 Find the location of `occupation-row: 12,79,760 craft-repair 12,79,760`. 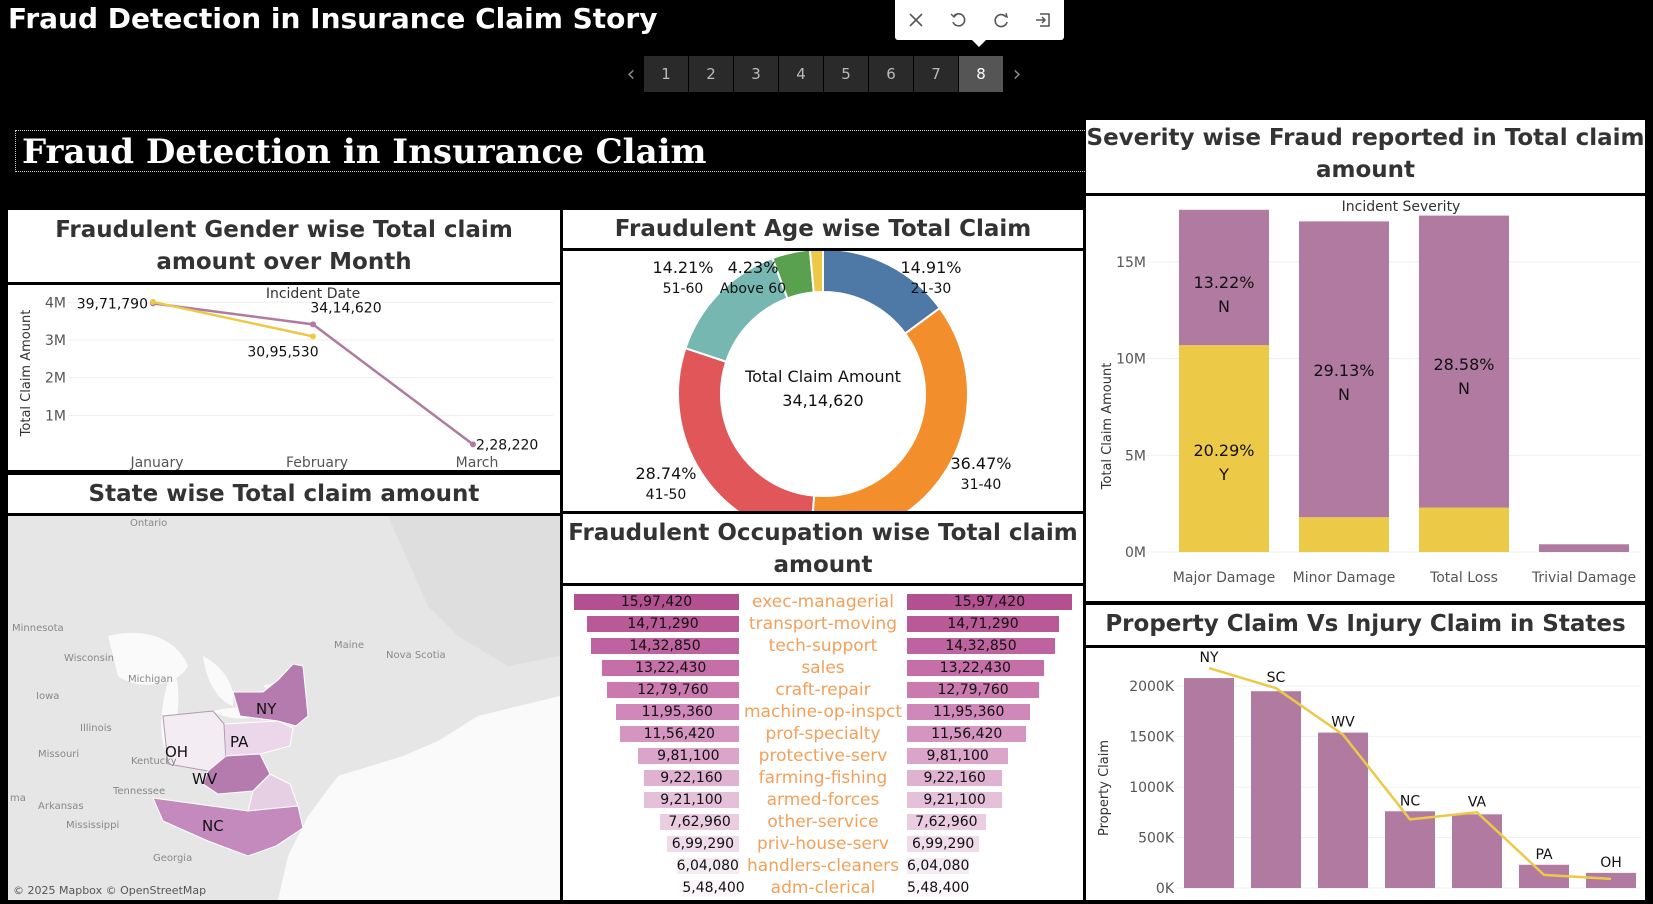

occupation-row: 12,79,760 craft-repair 12,79,760 is located at coordinates (823, 690).